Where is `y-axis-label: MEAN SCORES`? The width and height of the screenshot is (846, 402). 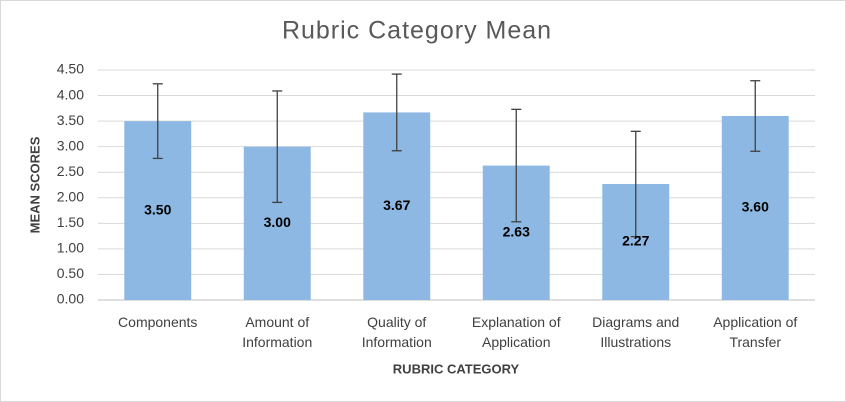 y-axis-label: MEAN SCORES is located at coordinates (34, 184).